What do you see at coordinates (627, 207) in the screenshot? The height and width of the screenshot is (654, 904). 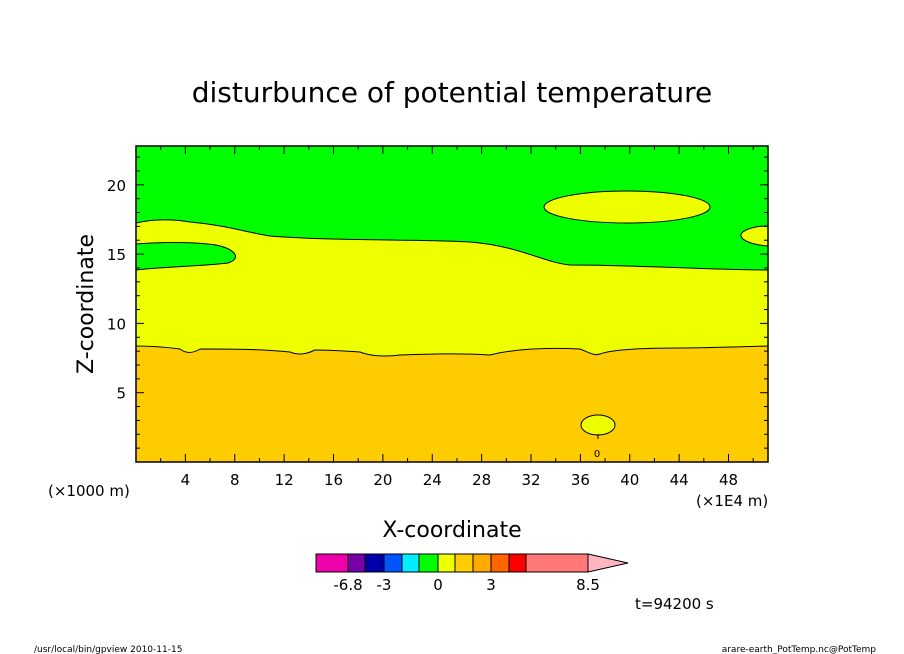 I see `contour-yellow-blob-upper-right` at bounding box center [627, 207].